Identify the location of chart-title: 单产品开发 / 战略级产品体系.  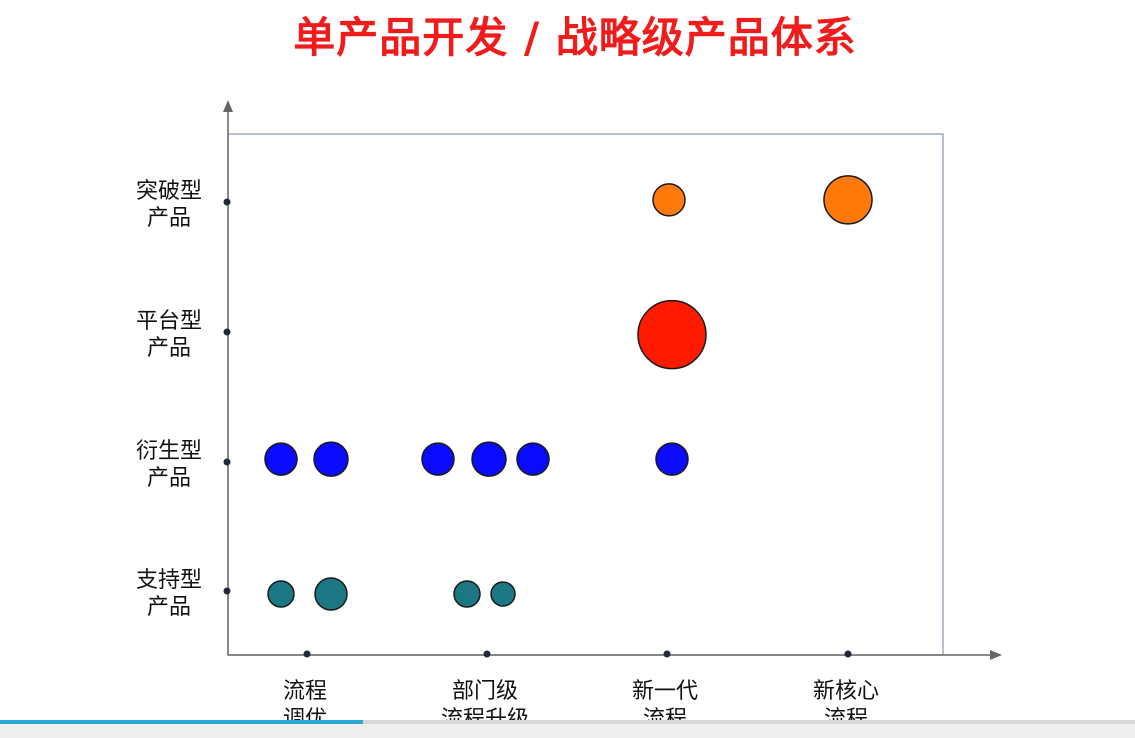
(575, 37).